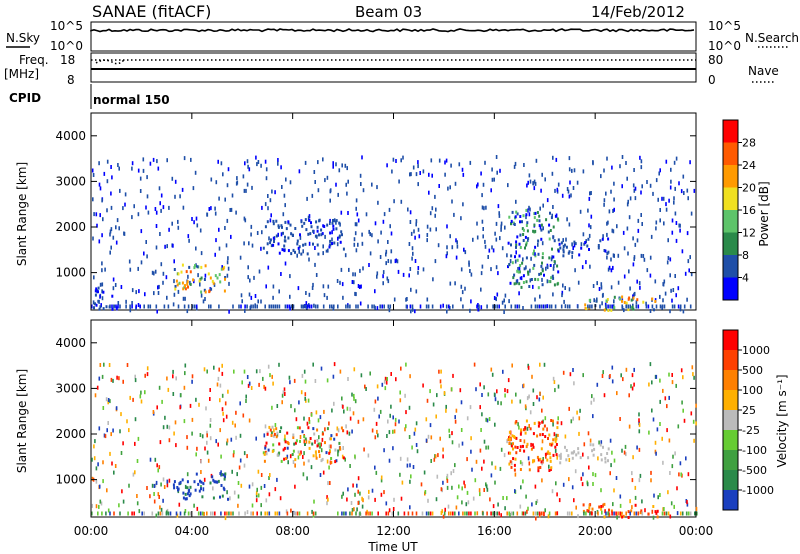  I want to click on noise-sky-label: N.Sky, so click(23, 38).